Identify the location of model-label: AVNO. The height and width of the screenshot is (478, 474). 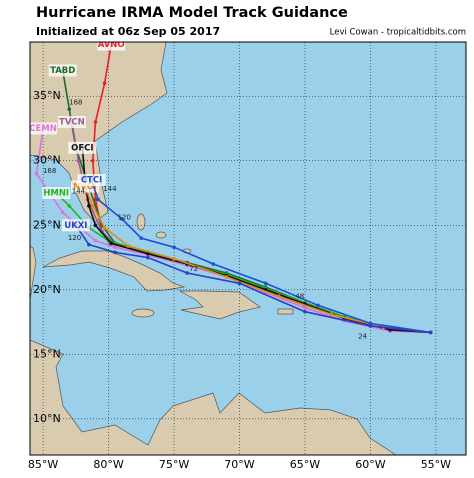
(111, 45).